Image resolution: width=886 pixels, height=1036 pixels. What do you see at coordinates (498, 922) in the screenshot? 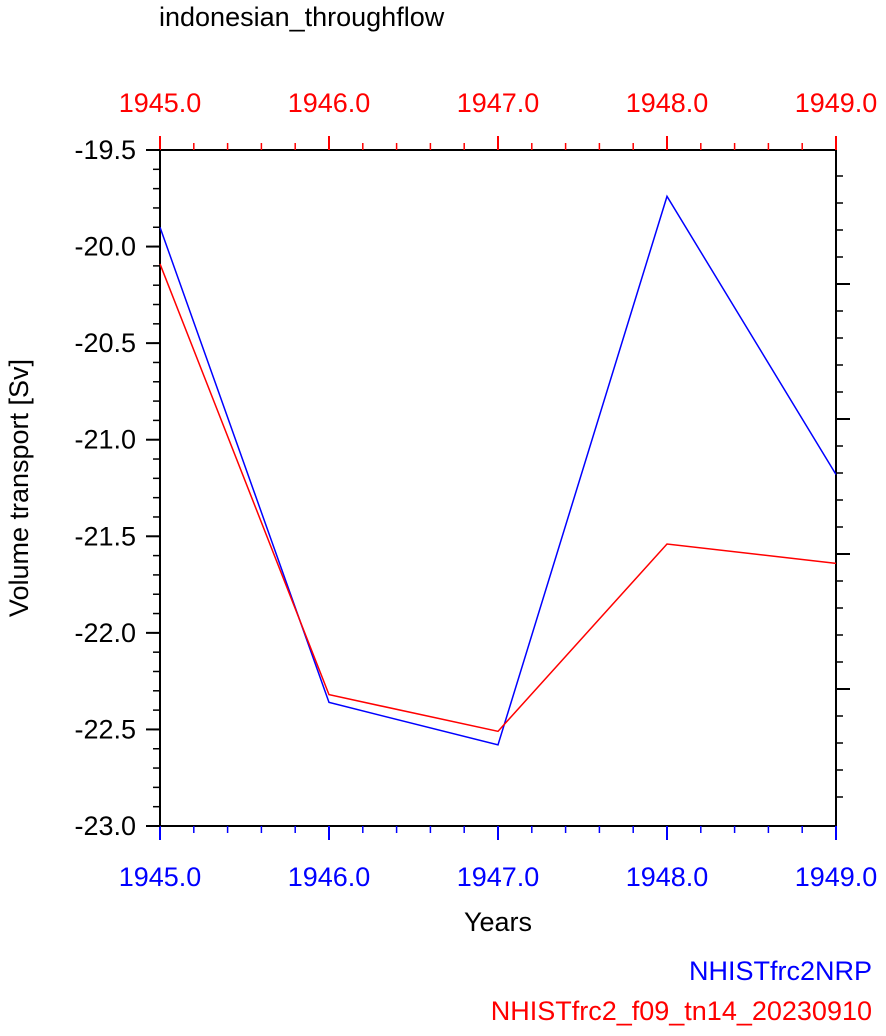
I see `x-axis-label: Years` at bounding box center [498, 922].